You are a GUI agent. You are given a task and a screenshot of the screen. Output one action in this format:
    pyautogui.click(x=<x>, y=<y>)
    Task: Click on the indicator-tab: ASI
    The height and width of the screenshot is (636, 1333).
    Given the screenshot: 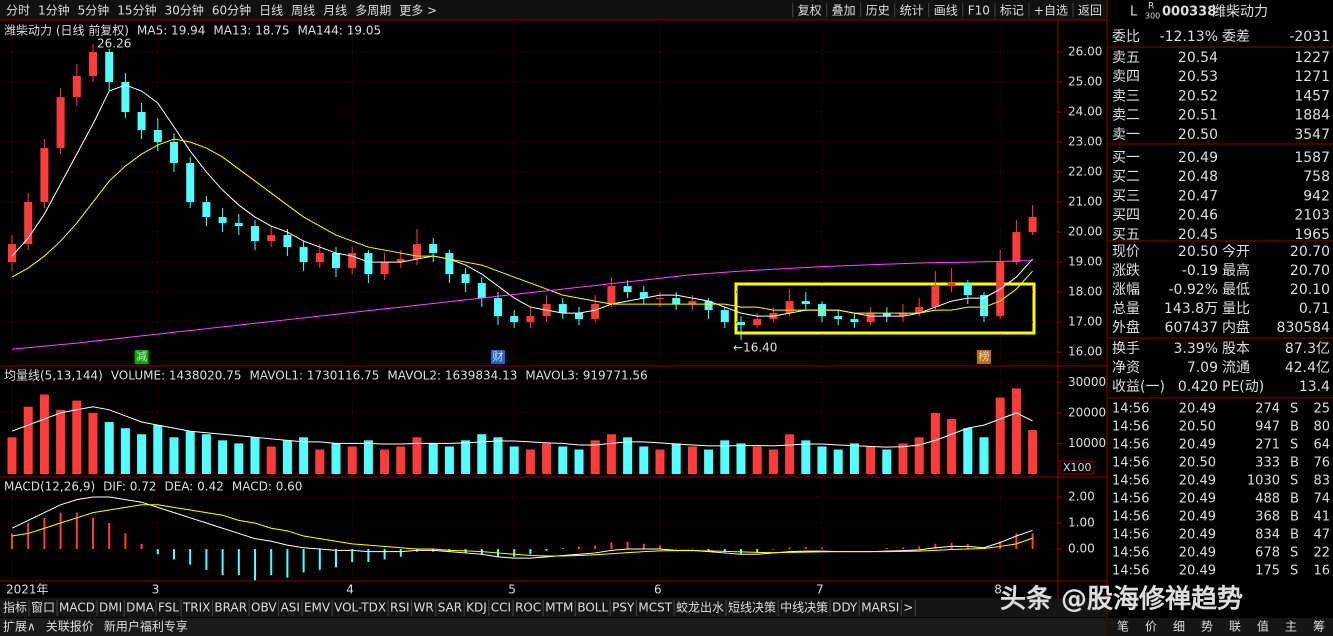 What is the action you would take?
    pyautogui.click(x=290, y=608)
    